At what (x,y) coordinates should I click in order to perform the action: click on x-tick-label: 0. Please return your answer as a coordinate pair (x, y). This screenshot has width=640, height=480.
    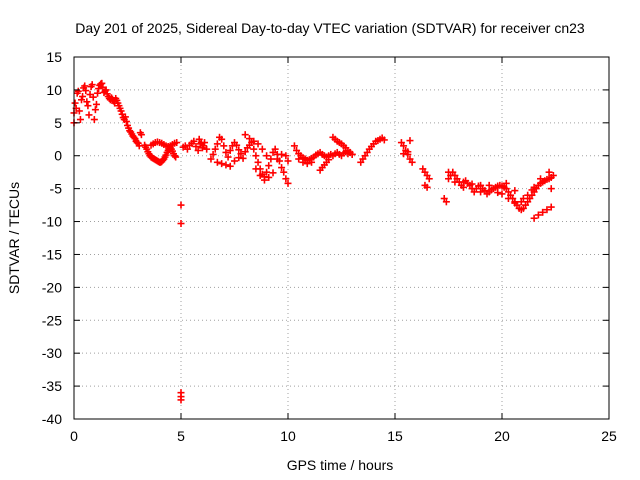
    Looking at the image, I should click on (74, 436).